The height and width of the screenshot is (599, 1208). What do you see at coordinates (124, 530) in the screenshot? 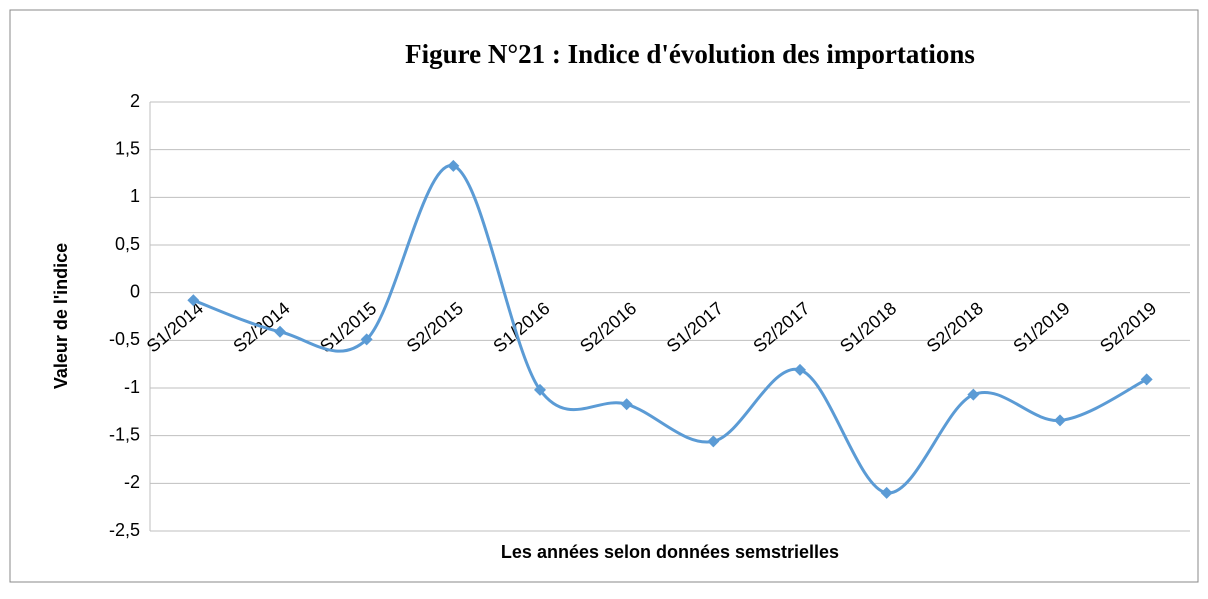
I see `y-tick-label: -2,5` at bounding box center [124, 530].